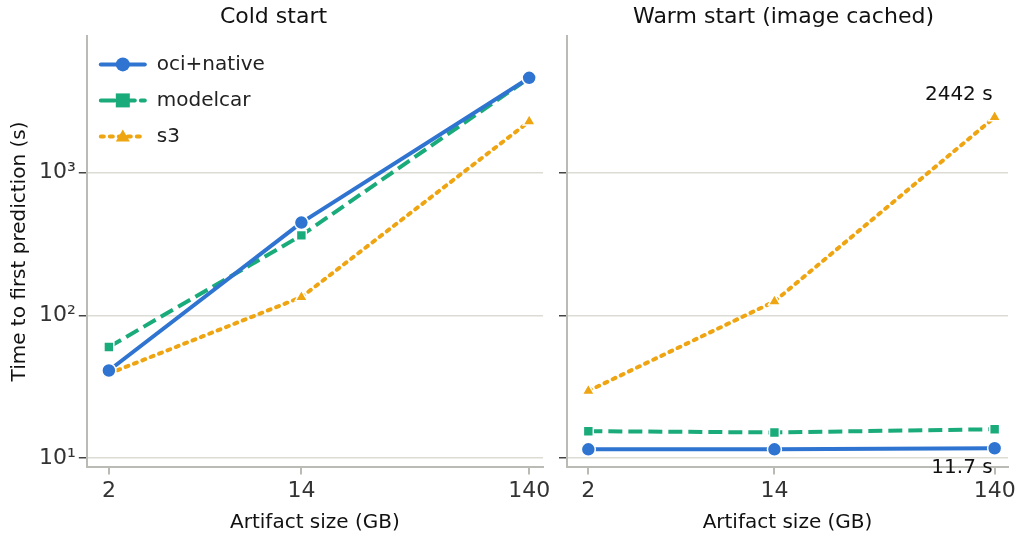  What do you see at coordinates (57, 171) in the screenshot?
I see `y-tick-label: 10³` at bounding box center [57, 171].